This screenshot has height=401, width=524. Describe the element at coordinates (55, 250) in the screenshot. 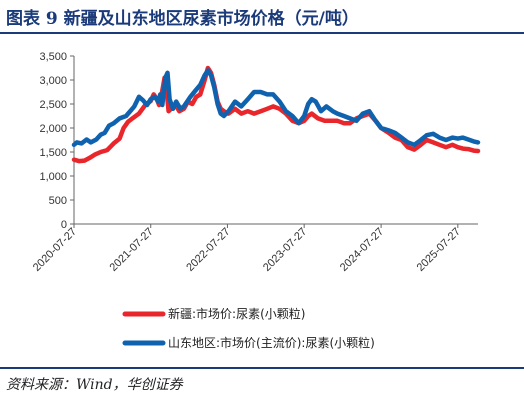

I see `x-tick-label: 2020-07-27` at that location.